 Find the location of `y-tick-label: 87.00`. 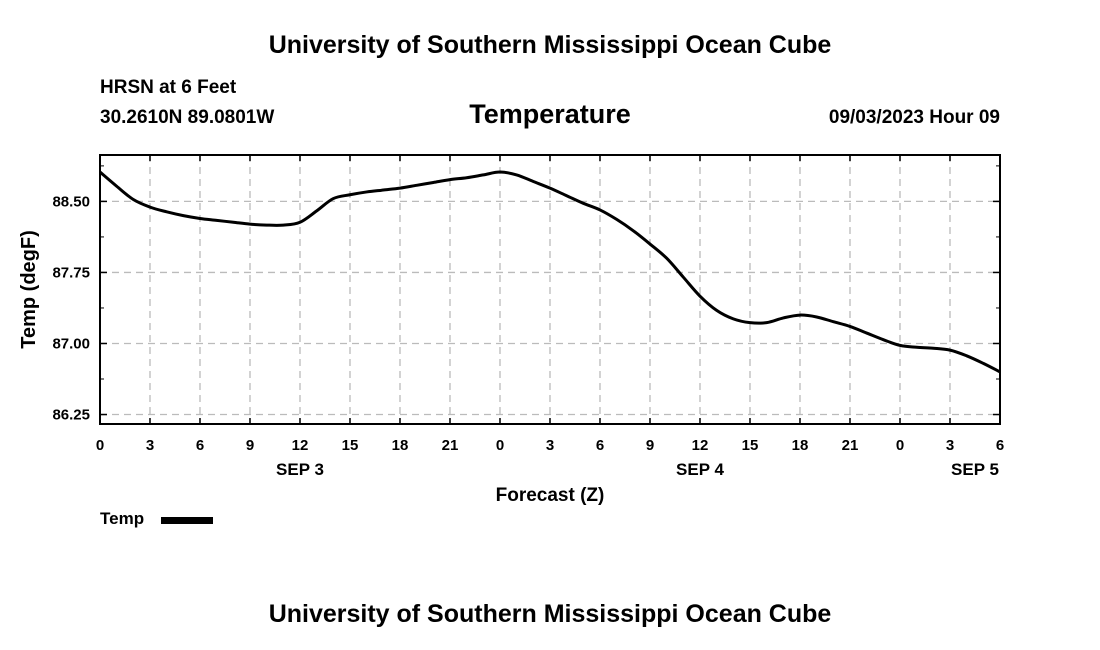

y-tick-label: 87.00 is located at coordinates (71, 343).